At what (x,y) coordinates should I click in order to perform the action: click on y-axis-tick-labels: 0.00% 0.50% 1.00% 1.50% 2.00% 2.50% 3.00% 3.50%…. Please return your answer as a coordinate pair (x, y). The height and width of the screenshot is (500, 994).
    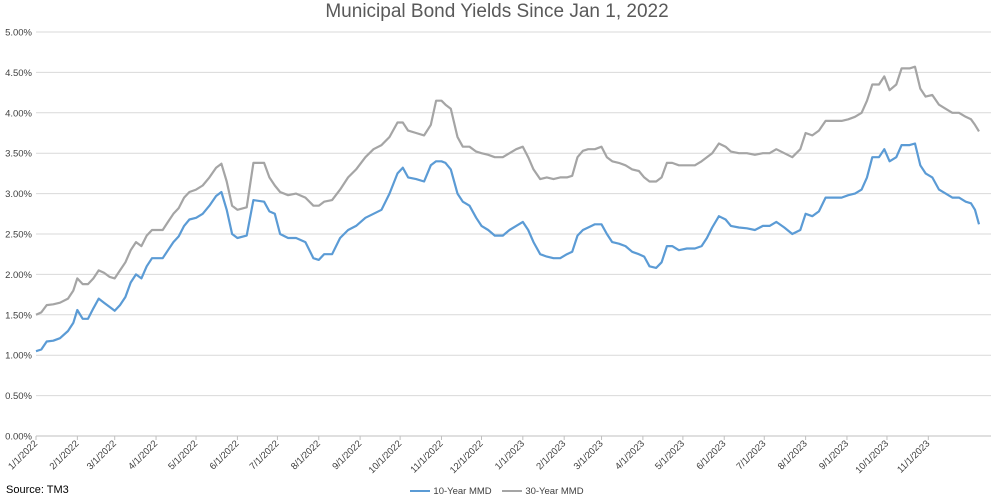
    Looking at the image, I should click on (18, 235).